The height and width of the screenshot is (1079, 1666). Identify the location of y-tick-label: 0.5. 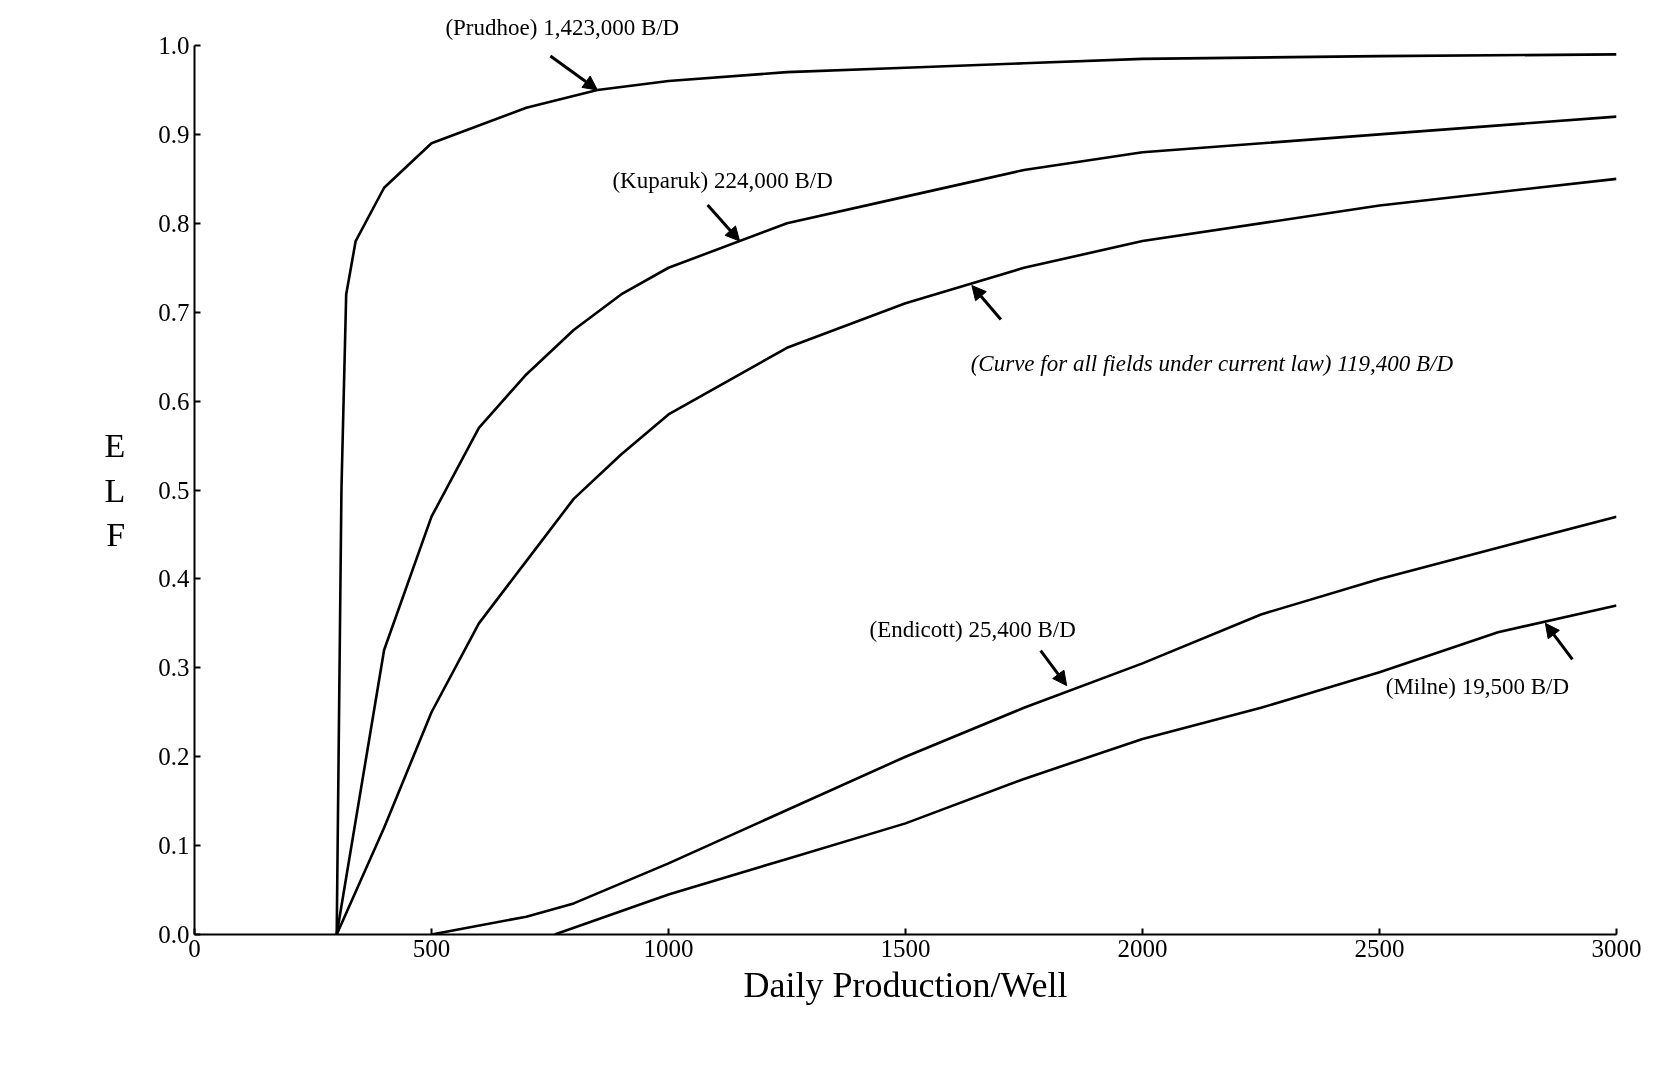
(174, 490).